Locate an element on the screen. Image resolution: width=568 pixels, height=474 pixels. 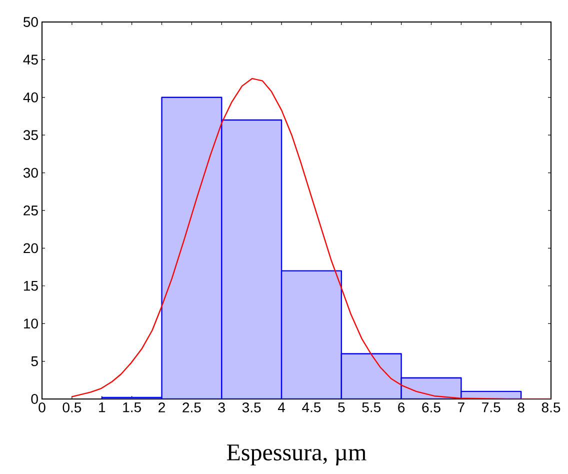
x-tick-label: 5.5 is located at coordinates (371, 407).